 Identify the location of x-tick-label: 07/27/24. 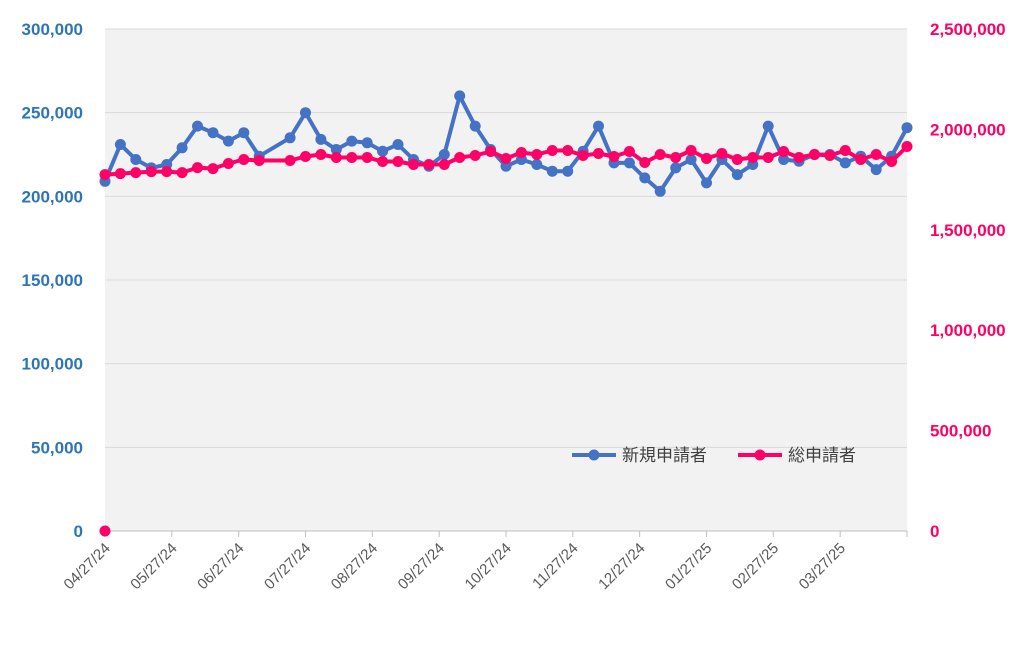
(287, 566).